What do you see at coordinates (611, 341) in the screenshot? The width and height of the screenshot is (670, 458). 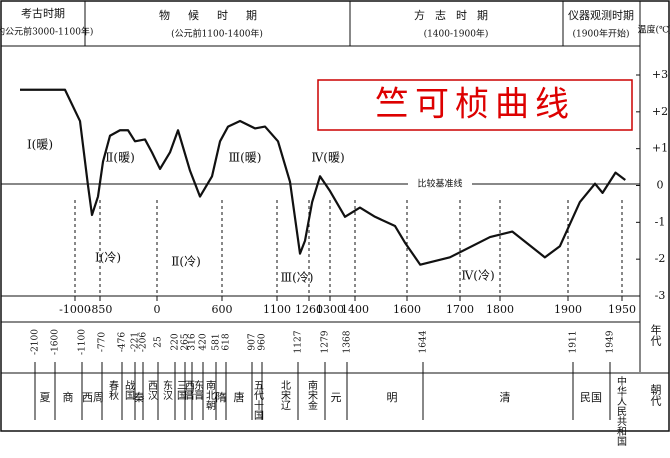 I see `era-year: 1949` at bounding box center [611, 341].